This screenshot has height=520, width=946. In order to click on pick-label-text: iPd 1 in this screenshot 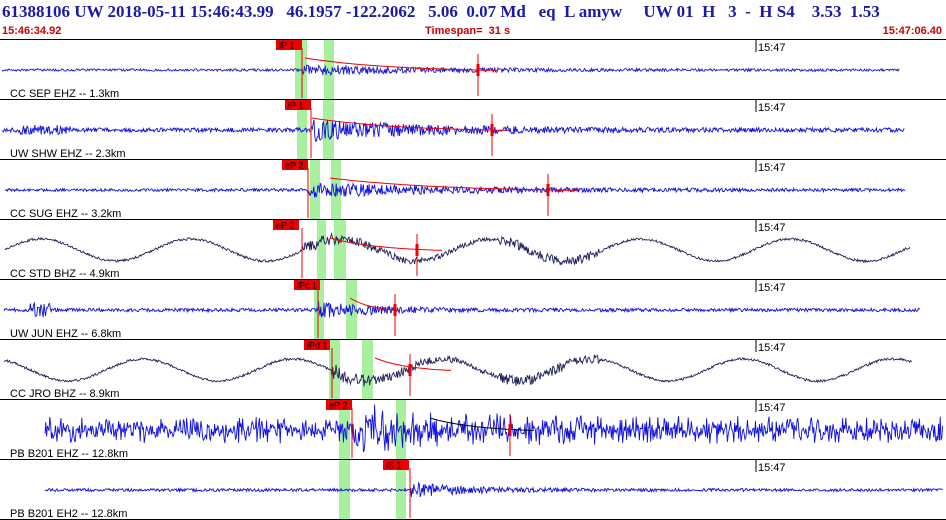, I will do `click(317, 346)`.